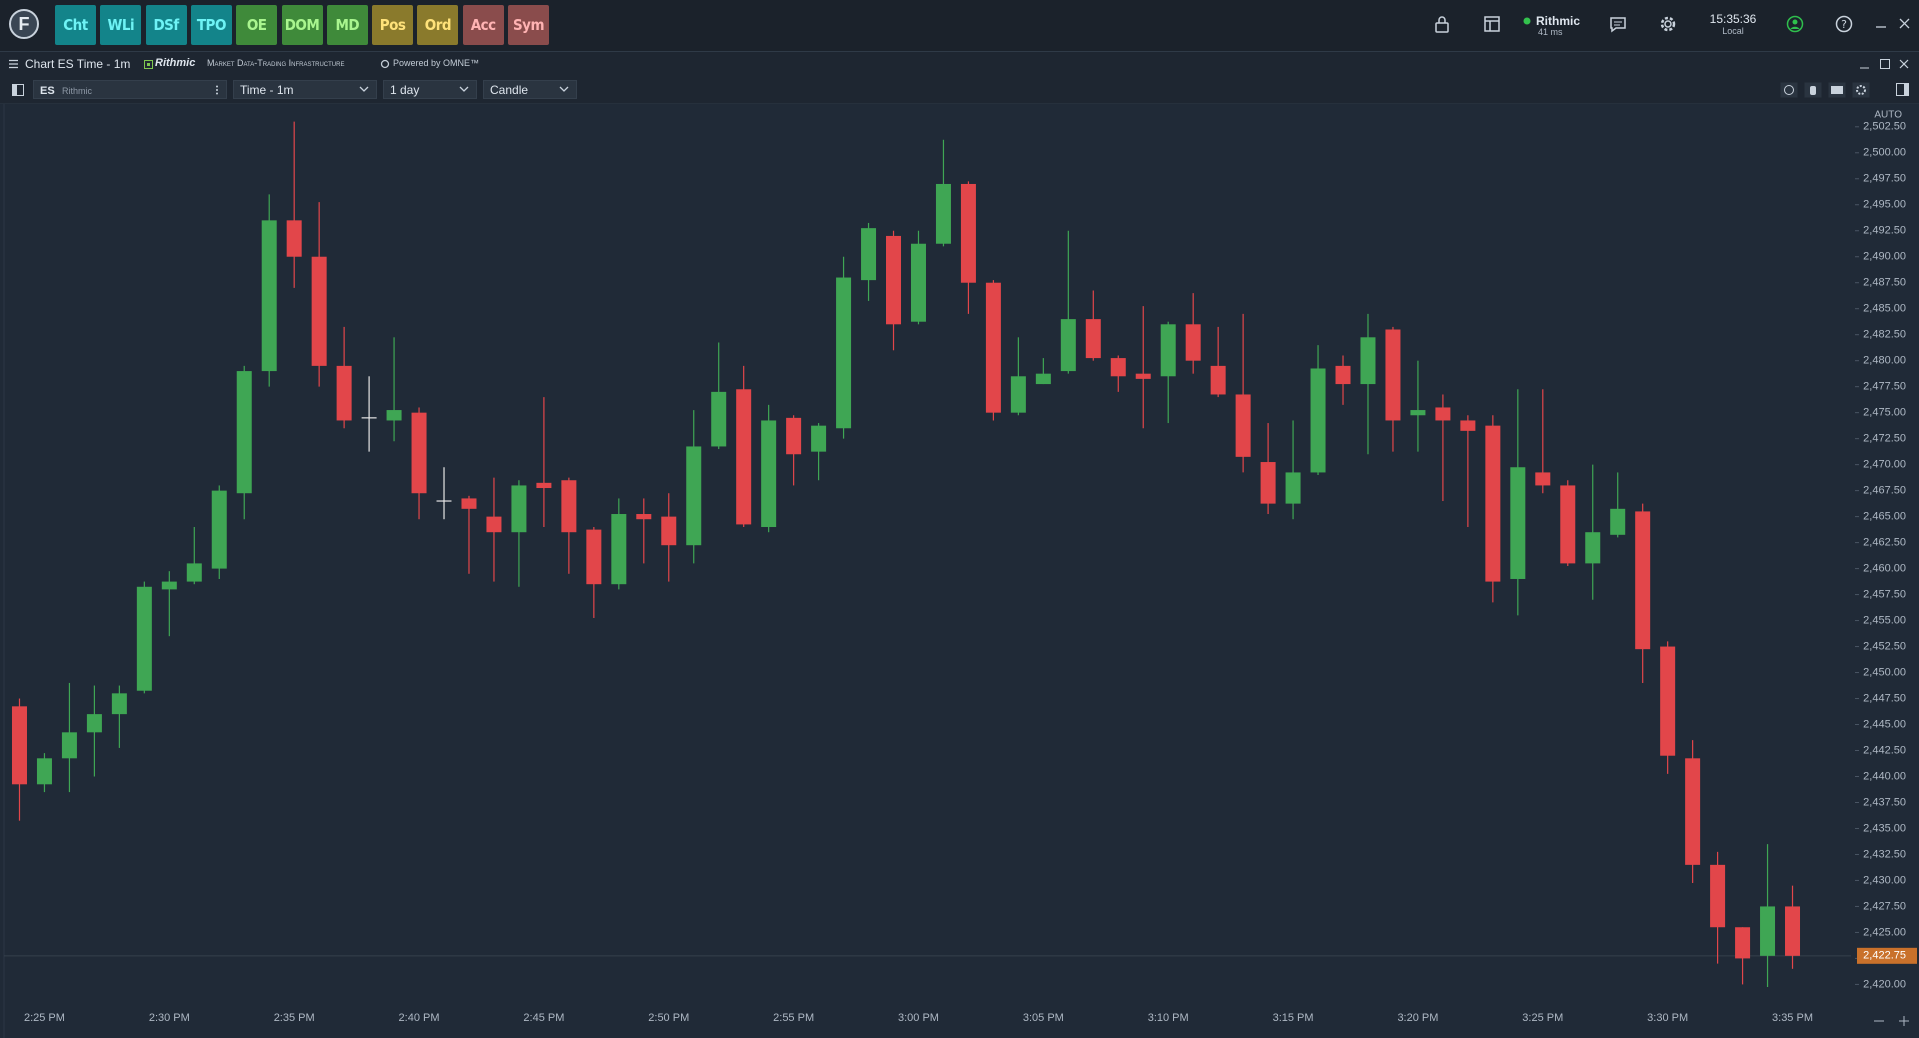  What do you see at coordinates (1884, 854) in the screenshot?
I see `y-tick-label: 2,432.50` at bounding box center [1884, 854].